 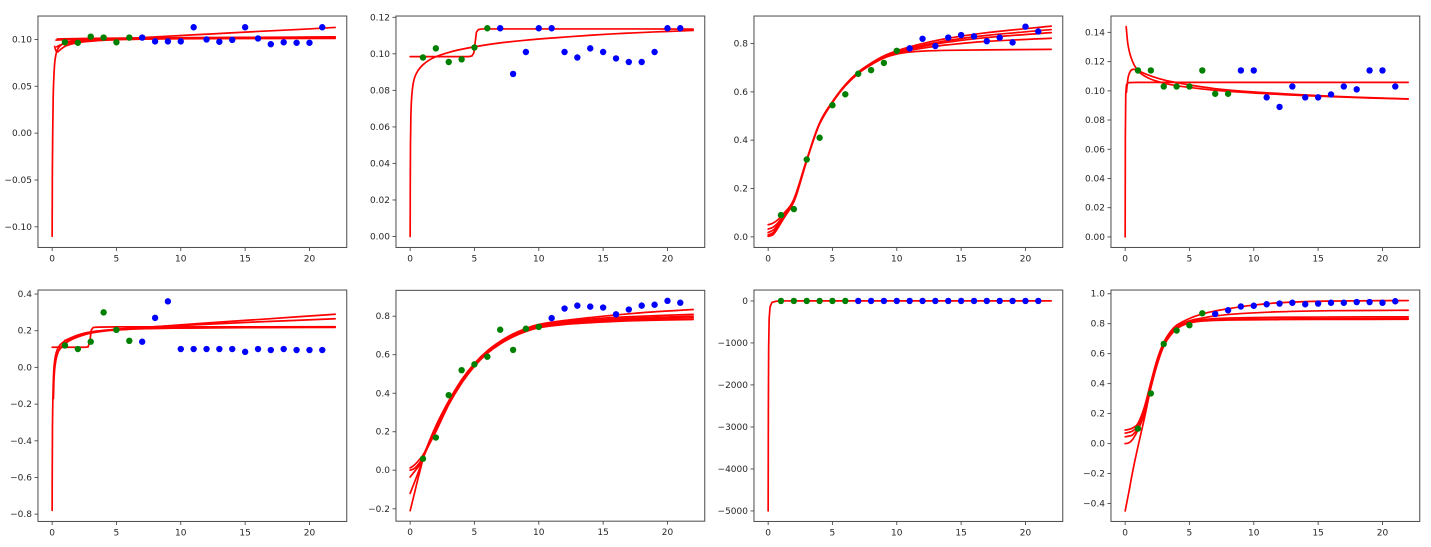 I want to click on y-tick-label: −0.2, so click(x=1094, y=474).